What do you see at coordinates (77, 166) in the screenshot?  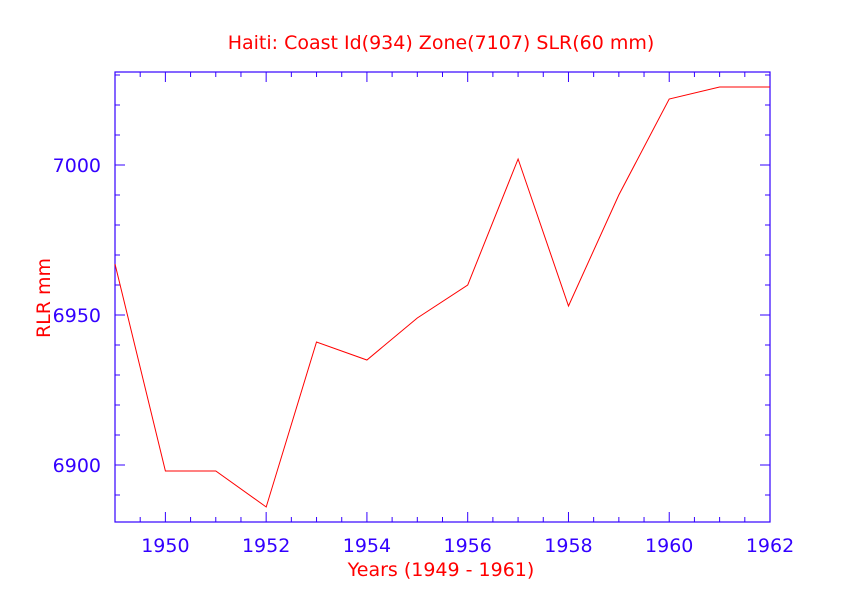 I see `y-tick-label: 7000` at bounding box center [77, 166].